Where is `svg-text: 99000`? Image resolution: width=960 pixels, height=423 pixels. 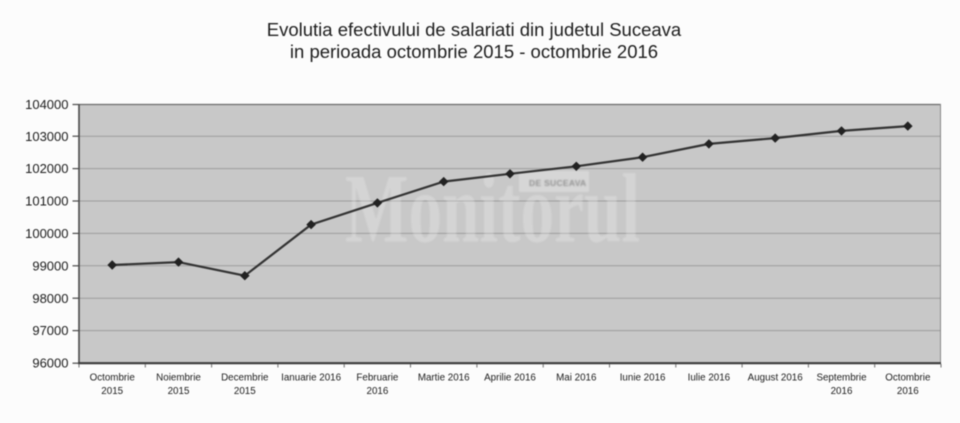
svg-text: 99000 is located at coordinates (50, 265).